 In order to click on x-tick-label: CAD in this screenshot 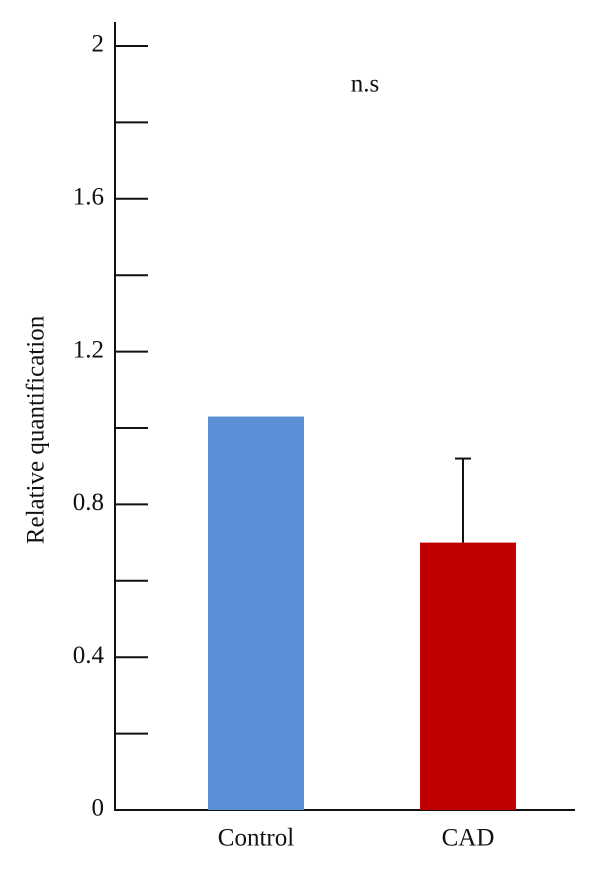, I will do `click(468, 838)`.